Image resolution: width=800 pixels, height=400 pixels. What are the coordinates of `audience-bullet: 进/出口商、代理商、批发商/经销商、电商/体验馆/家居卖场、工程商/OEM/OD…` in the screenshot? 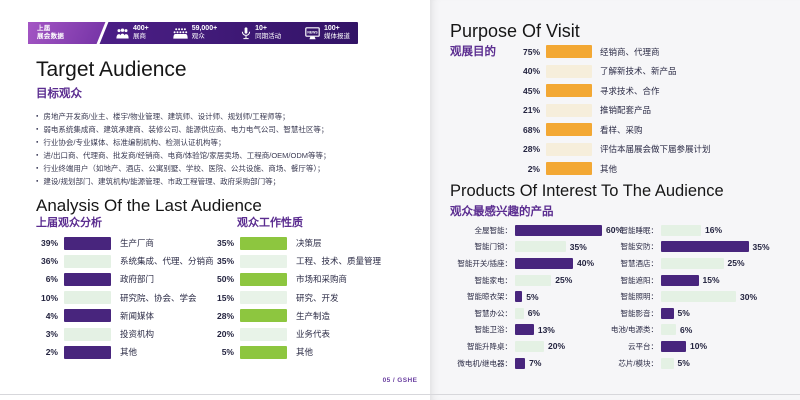 It's located at (227, 156).